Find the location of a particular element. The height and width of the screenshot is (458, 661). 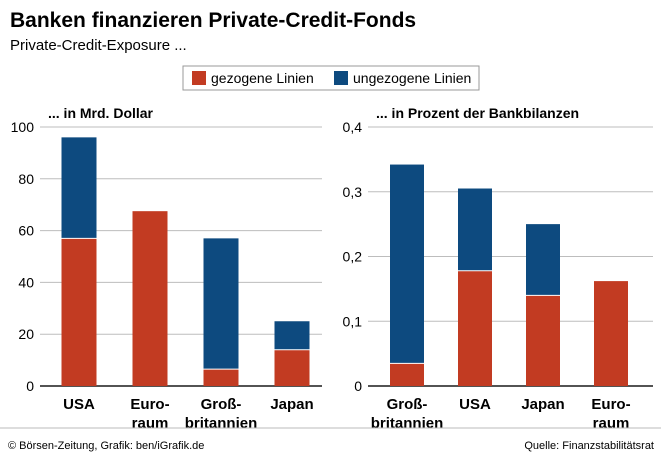

y-tick-label: 0,3 is located at coordinates (353, 192).